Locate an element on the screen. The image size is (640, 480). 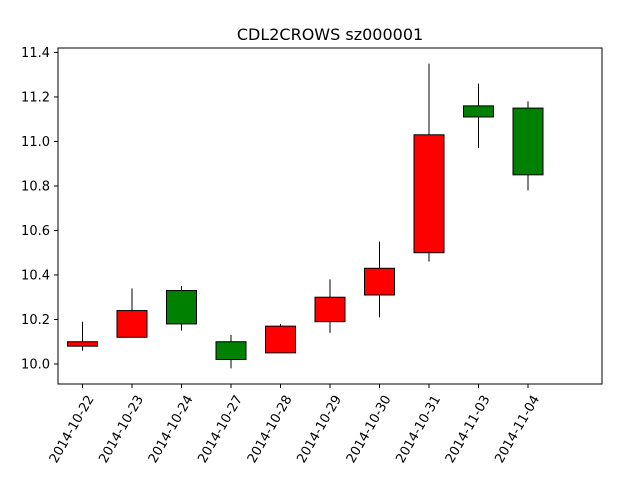
x-tick-label: 2014-10-24 is located at coordinates (171, 429).